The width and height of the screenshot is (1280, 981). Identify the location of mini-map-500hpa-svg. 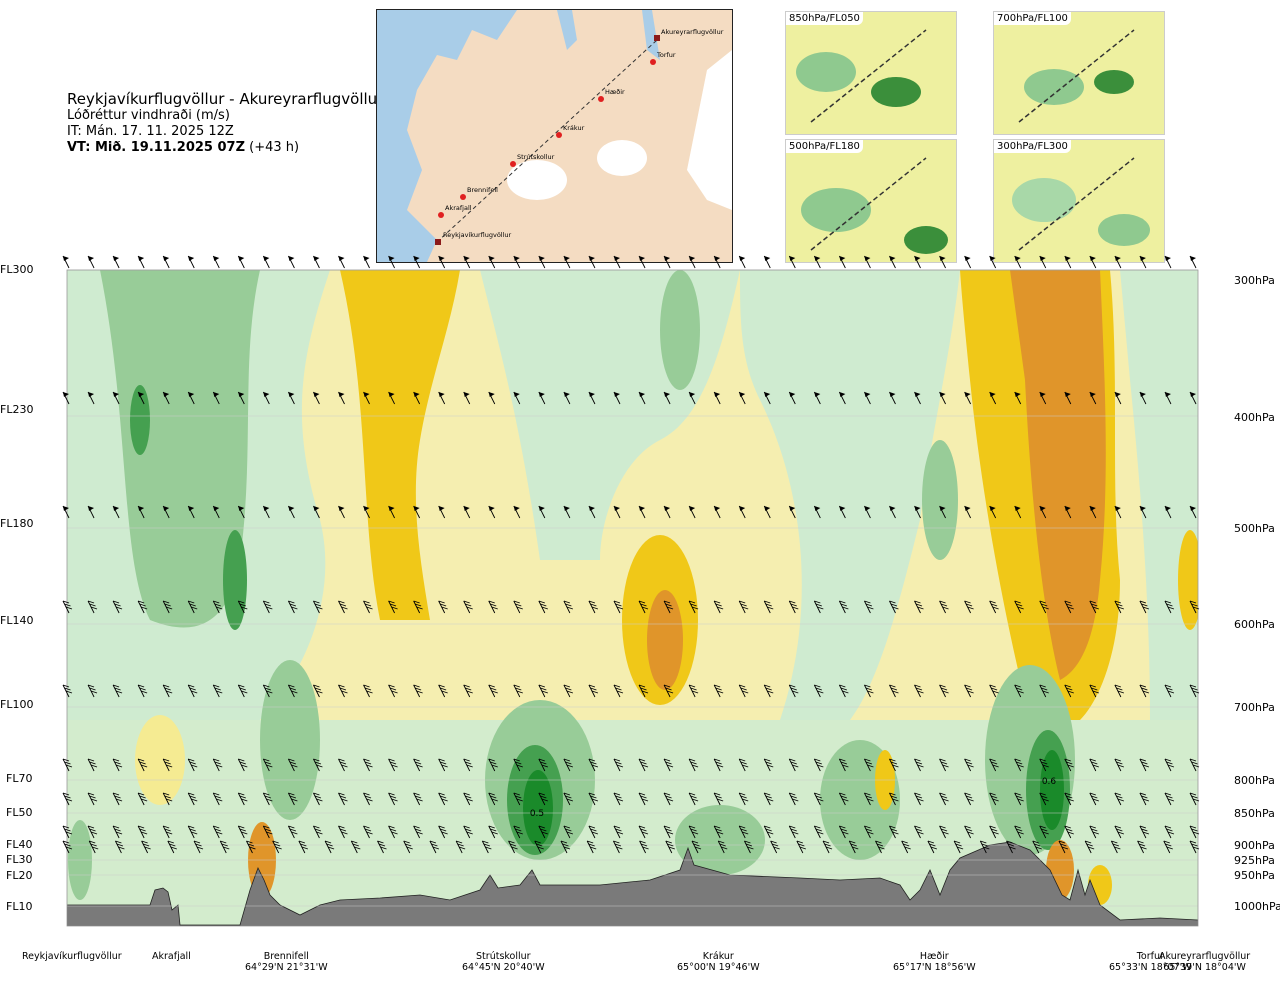
(871, 201).